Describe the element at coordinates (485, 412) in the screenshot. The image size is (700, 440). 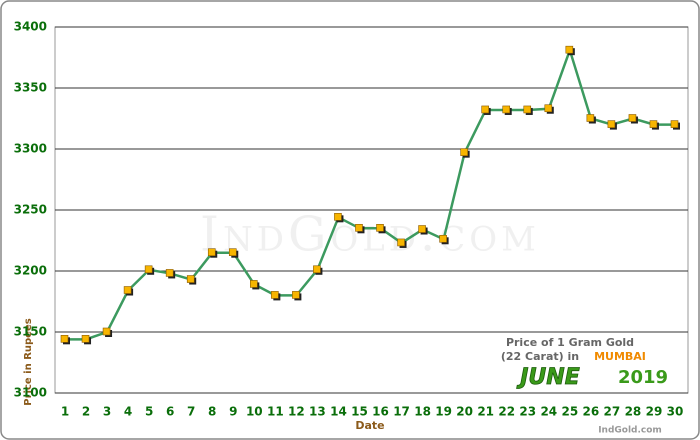
I see `x-tick-label: 21` at that location.